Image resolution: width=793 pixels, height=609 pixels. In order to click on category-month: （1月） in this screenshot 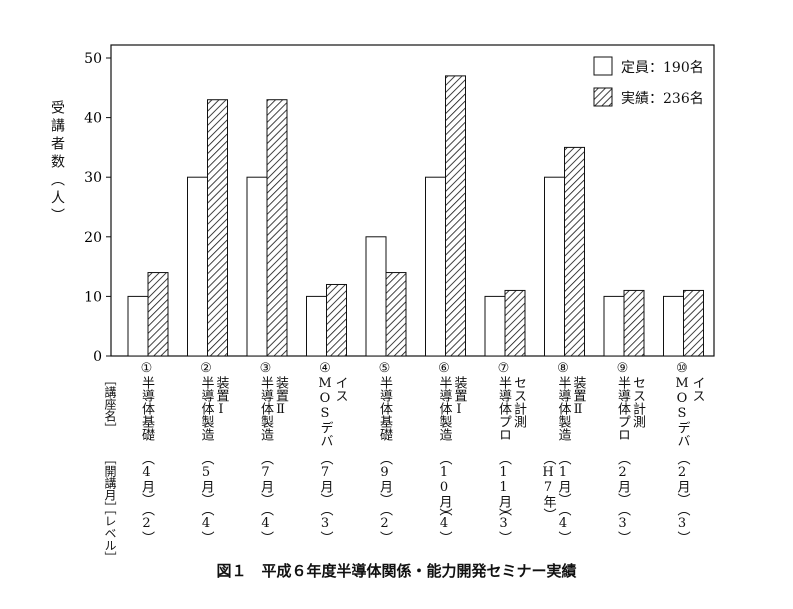, I will do `click(563, 479)`.